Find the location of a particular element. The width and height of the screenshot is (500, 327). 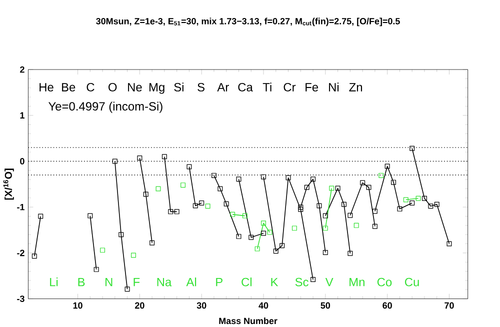

x-tick-label: 60 is located at coordinates (387, 305).